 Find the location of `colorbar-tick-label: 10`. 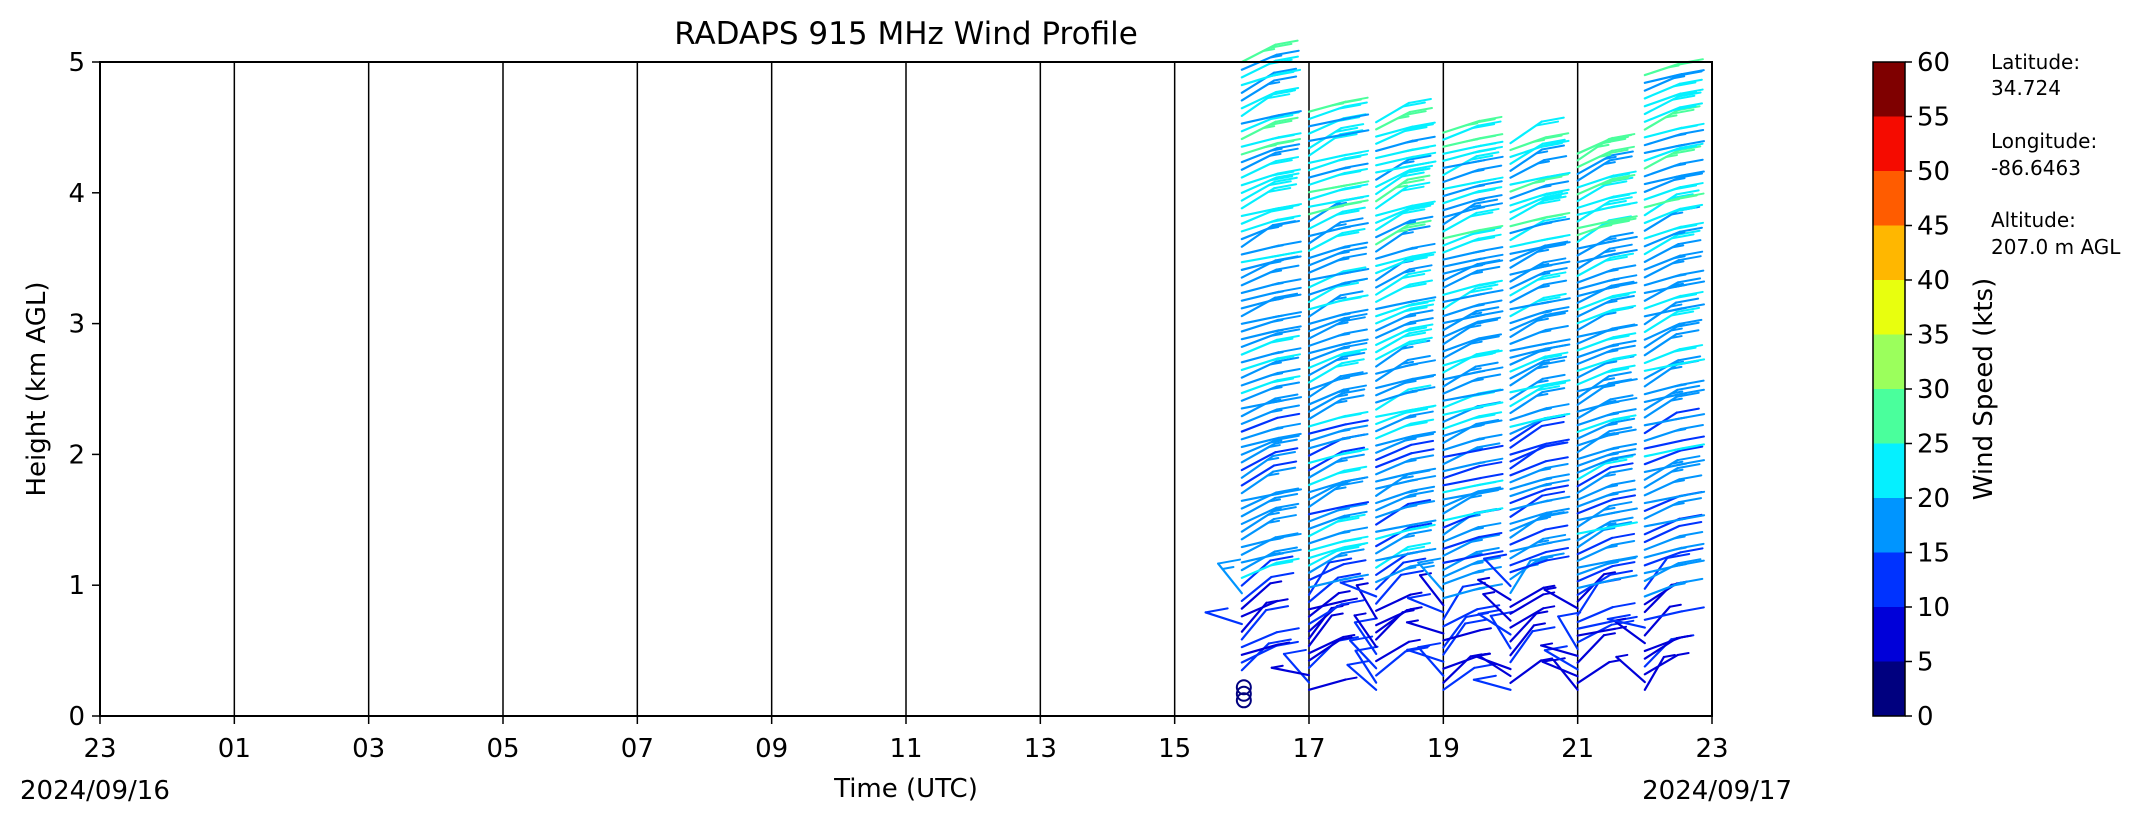

colorbar-tick-label: 10 is located at coordinates (1933, 608).